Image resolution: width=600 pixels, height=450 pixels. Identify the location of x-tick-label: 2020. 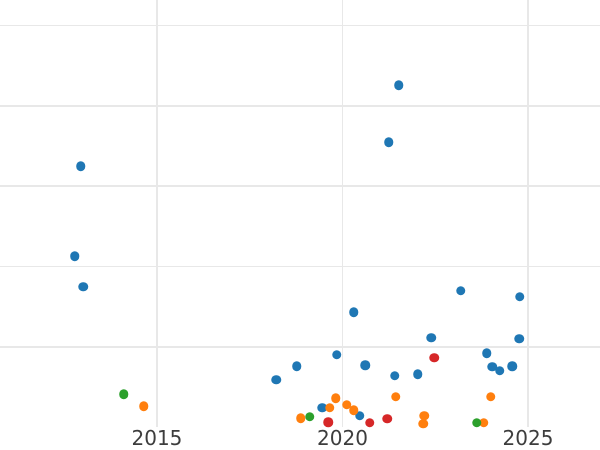
(342, 438).